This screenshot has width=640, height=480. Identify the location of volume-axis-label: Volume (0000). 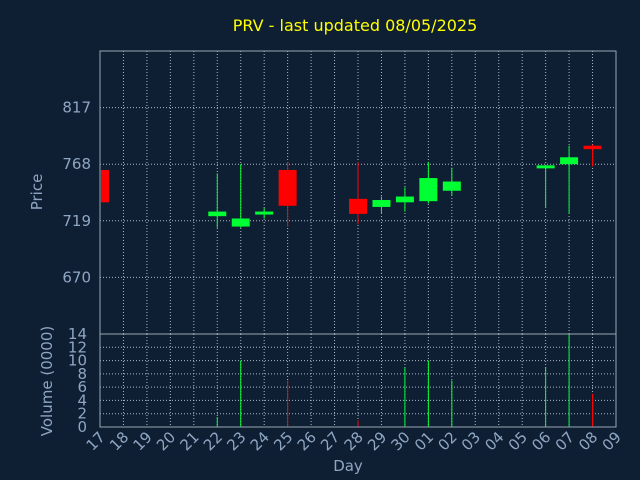
(47, 381).